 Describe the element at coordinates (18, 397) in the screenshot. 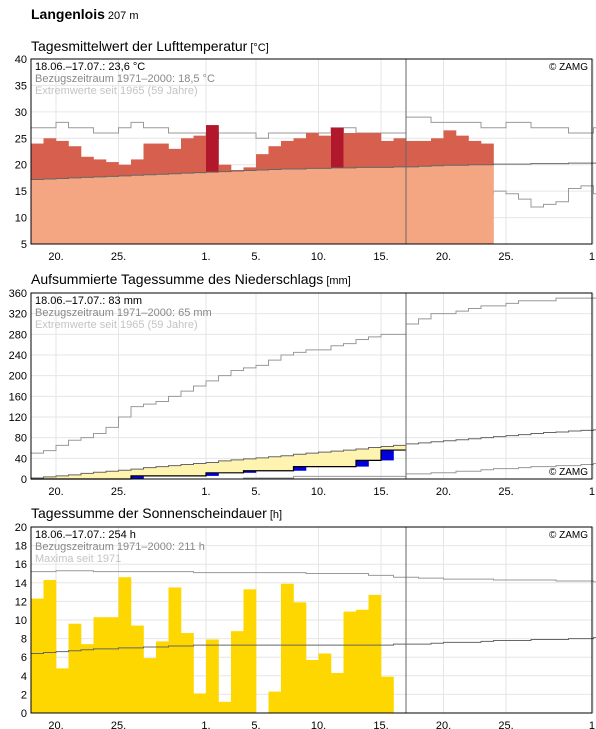

I see `y-tick-label: 160` at that location.